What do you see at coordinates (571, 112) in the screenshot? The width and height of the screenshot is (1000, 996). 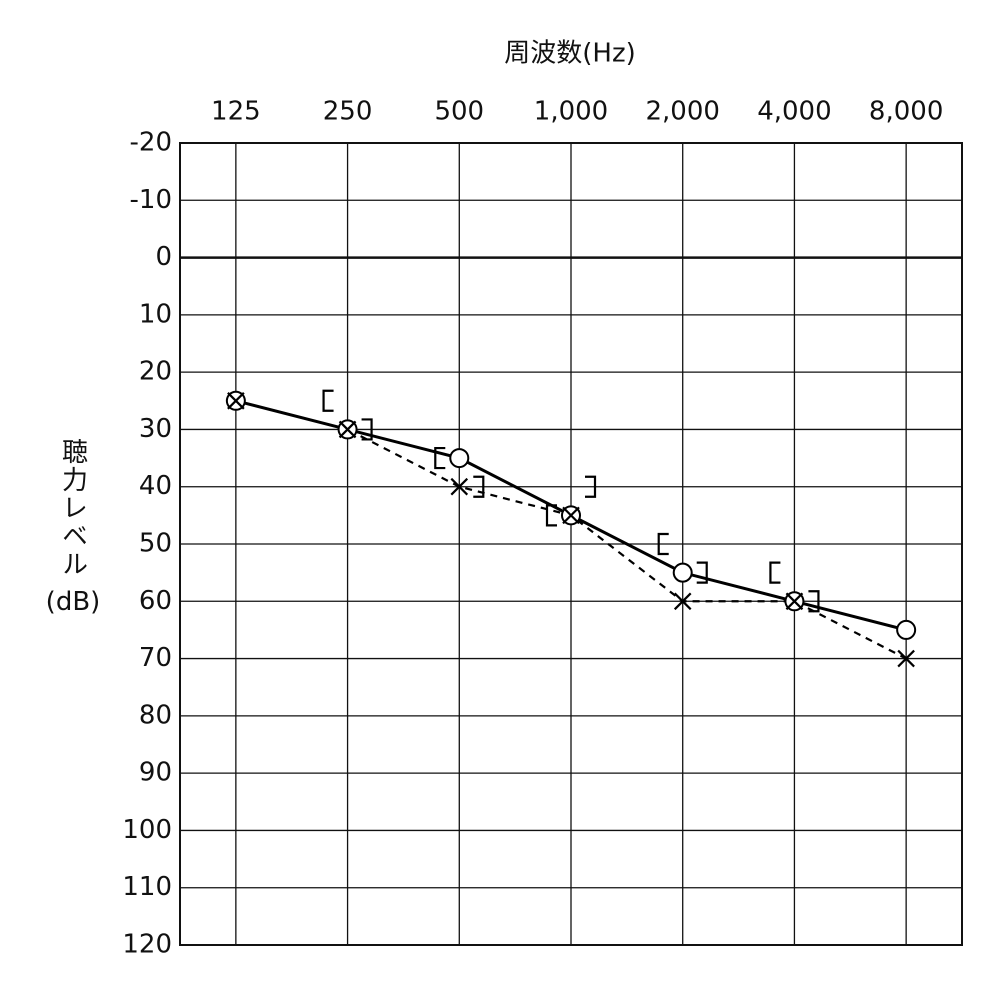 I see `x-tick-label: 1,000` at bounding box center [571, 112].